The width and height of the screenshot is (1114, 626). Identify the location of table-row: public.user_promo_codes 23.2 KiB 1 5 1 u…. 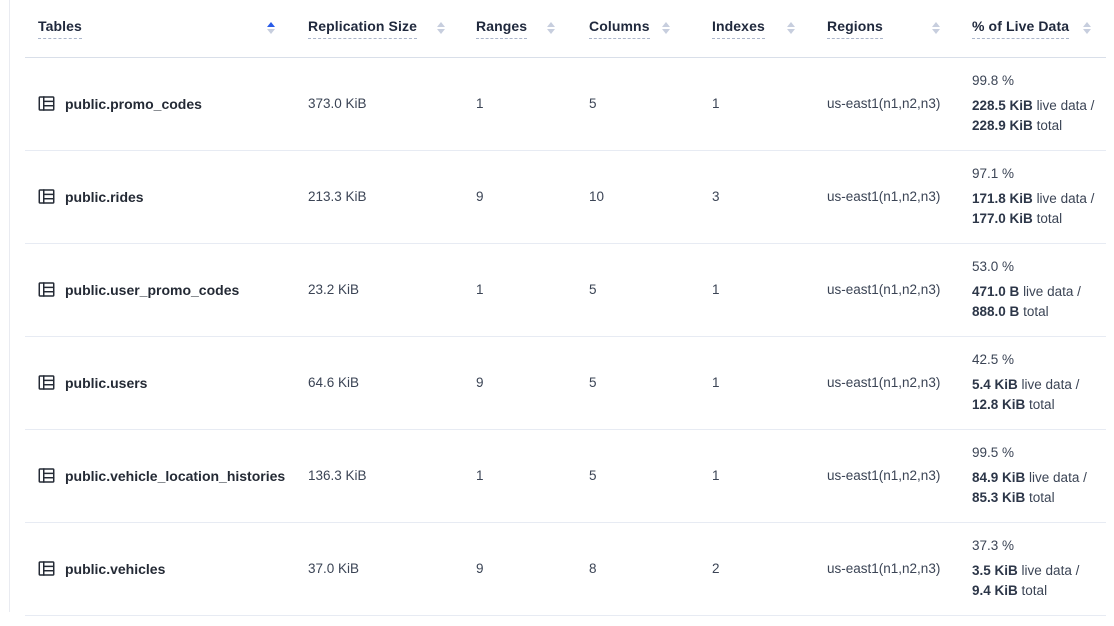
(565, 290).